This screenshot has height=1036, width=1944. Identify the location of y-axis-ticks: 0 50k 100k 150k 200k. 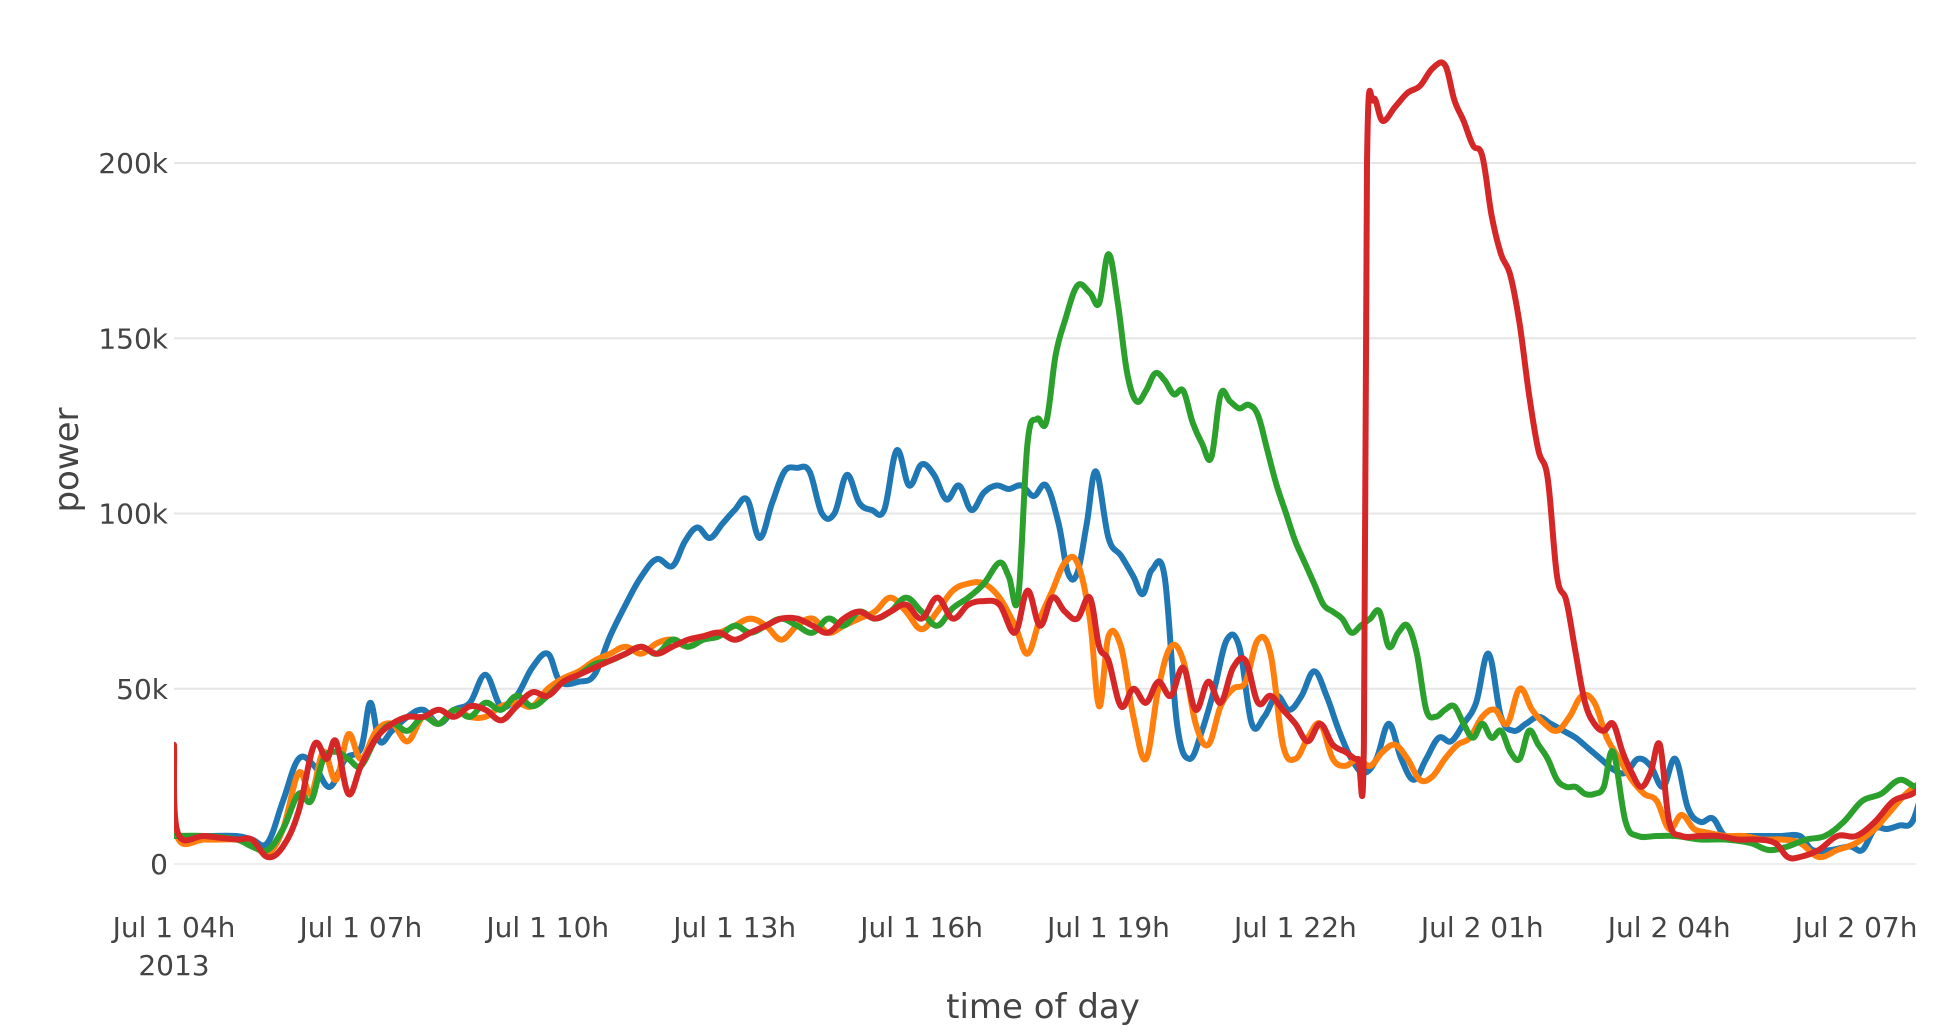
(133, 514).